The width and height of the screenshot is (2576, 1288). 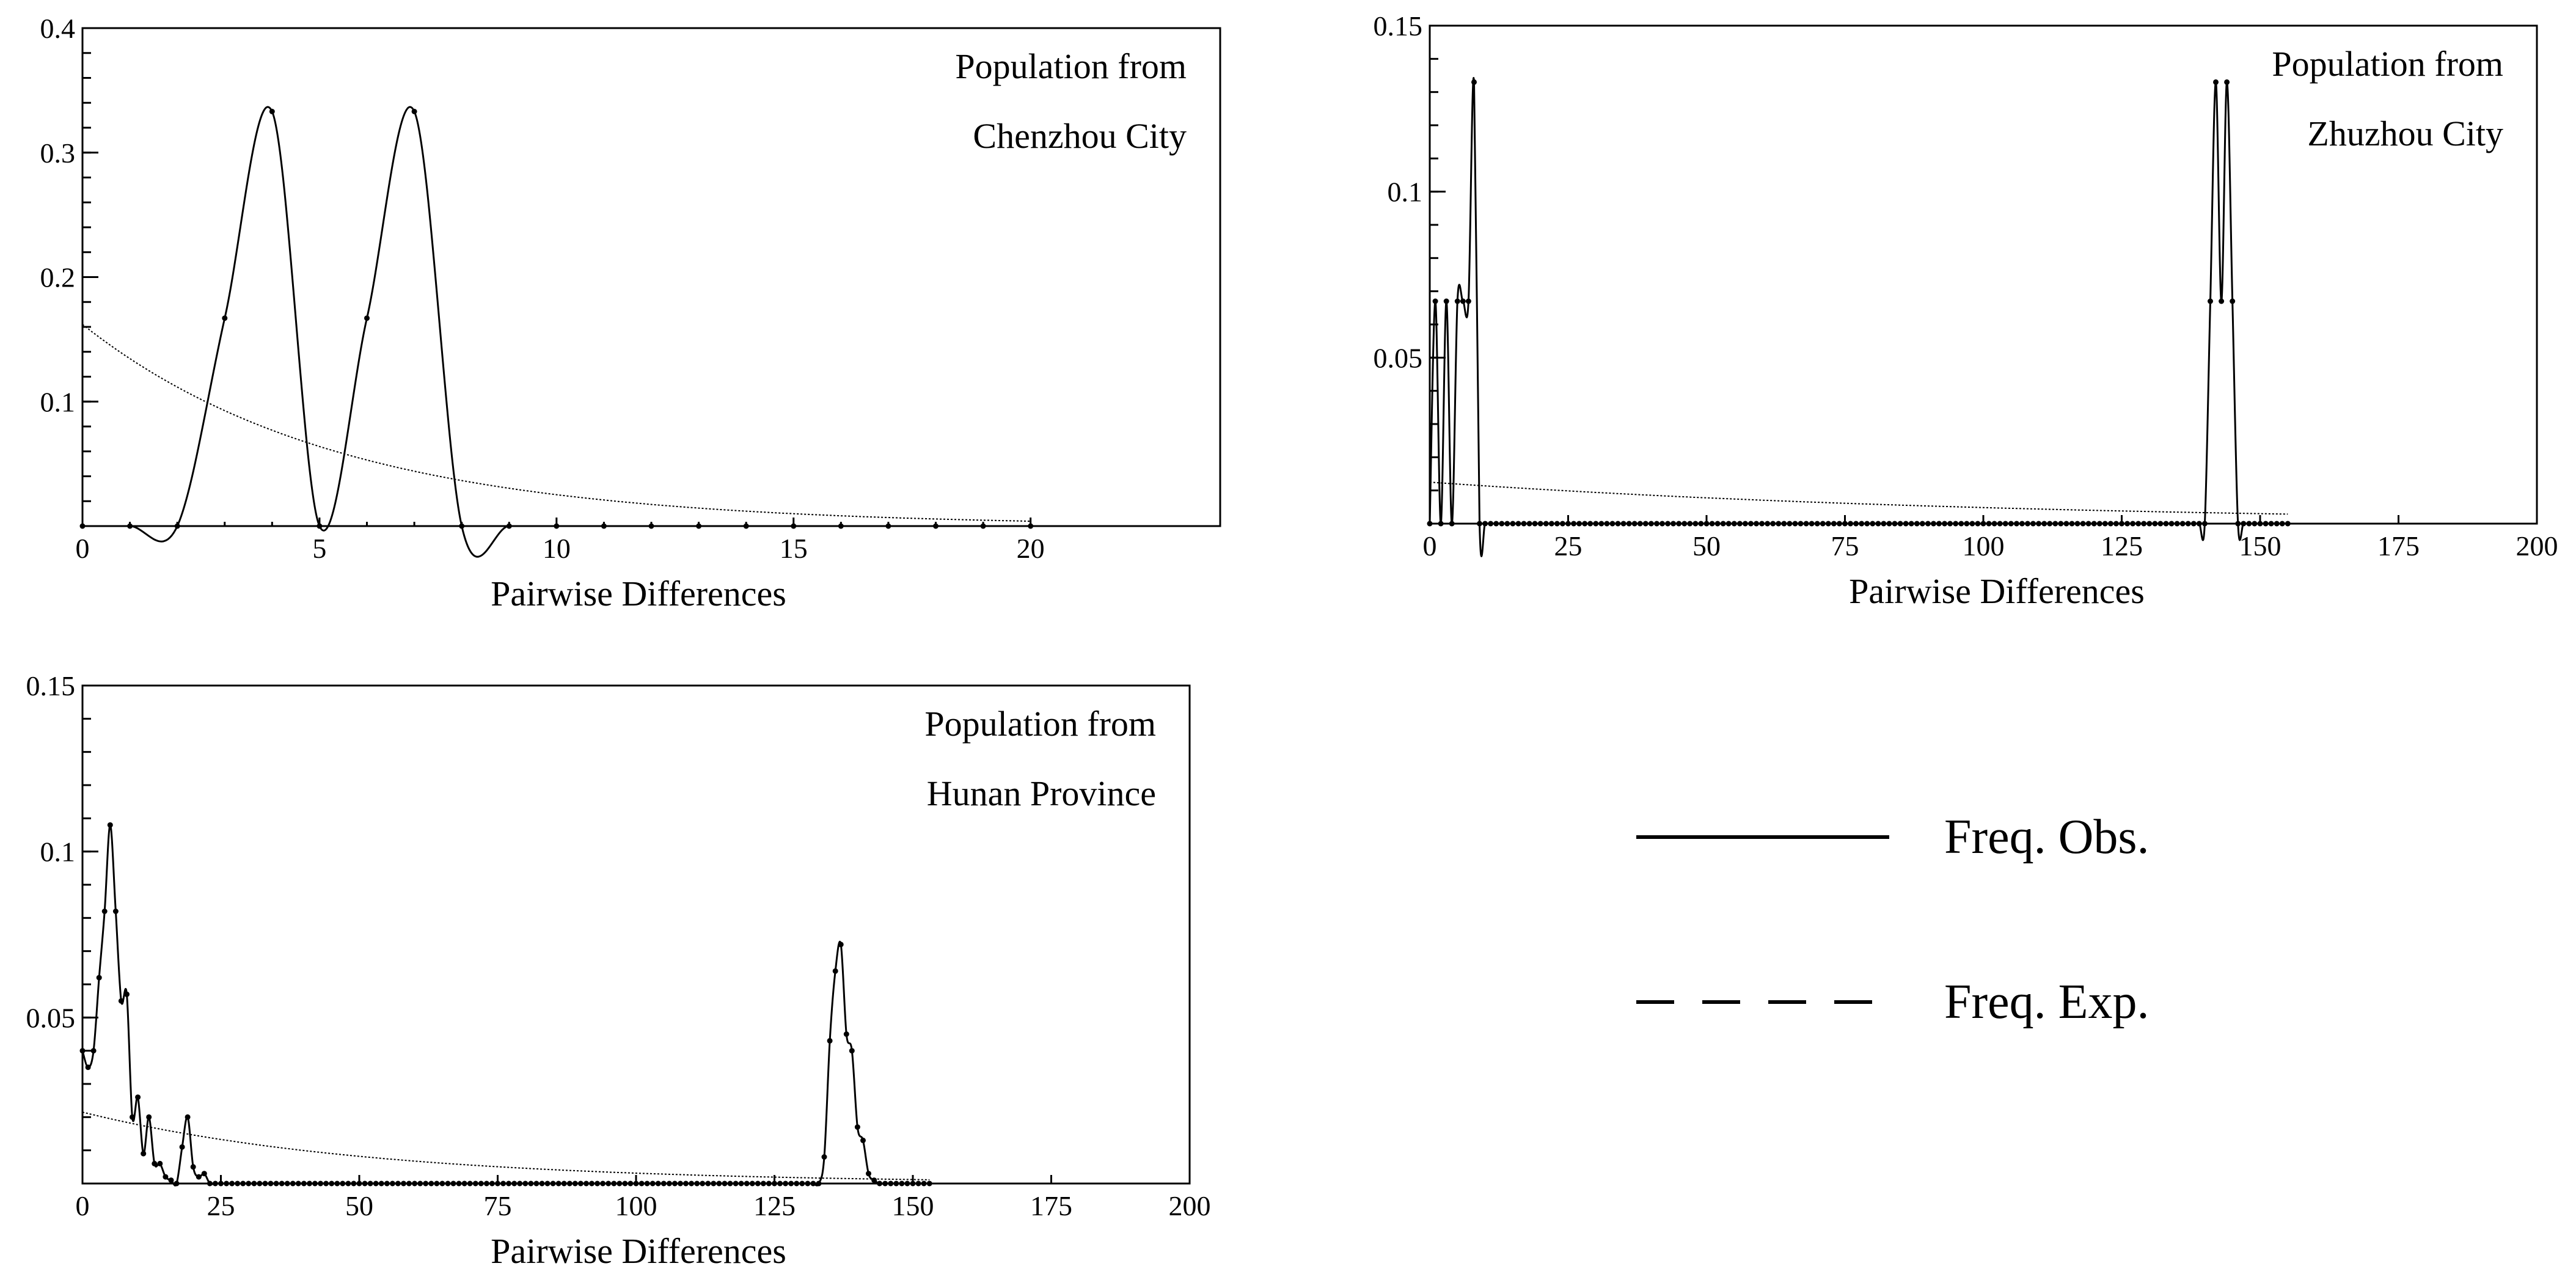 What do you see at coordinates (1858, 498) in the screenshot?
I see `series-freq-exp-line` at bounding box center [1858, 498].